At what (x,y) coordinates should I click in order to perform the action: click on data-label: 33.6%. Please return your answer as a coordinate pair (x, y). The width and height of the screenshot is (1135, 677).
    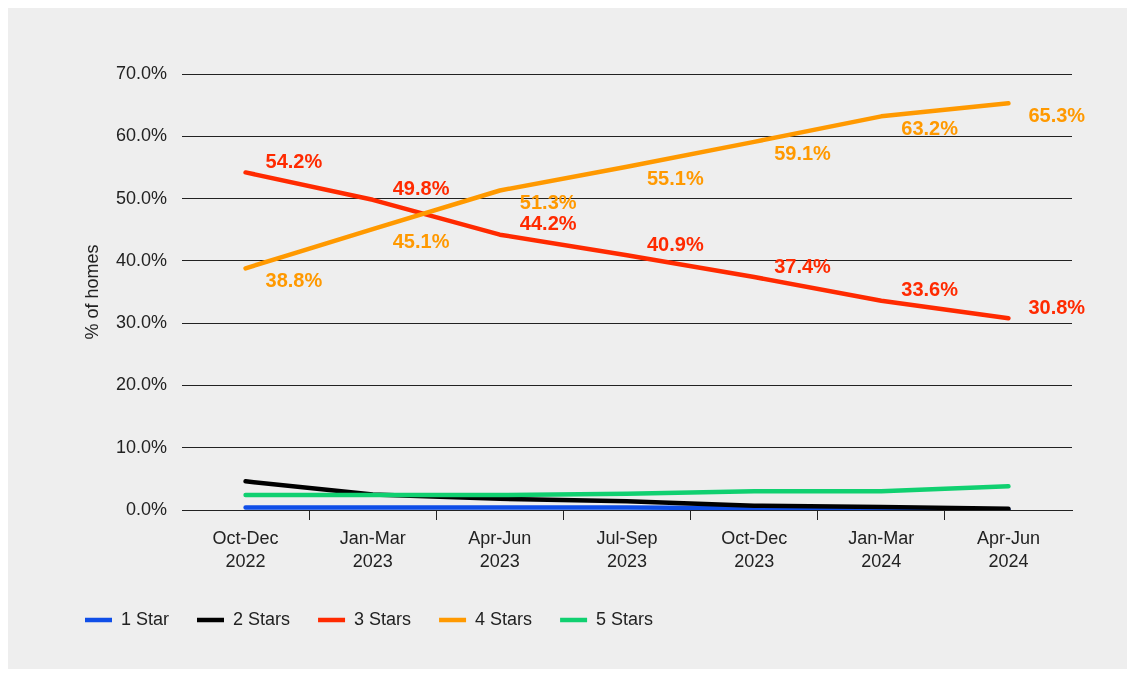
    Looking at the image, I should click on (930, 289).